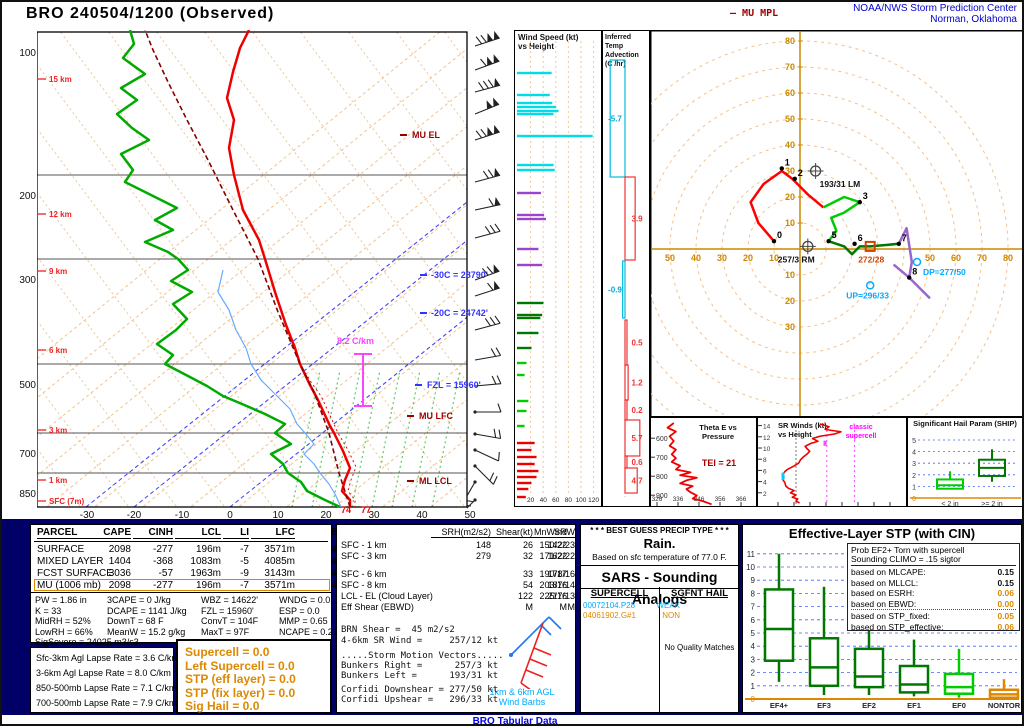  What do you see at coordinates (765, 460) in the screenshot?
I see `srw-ylabel: 8` at bounding box center [765, 460].